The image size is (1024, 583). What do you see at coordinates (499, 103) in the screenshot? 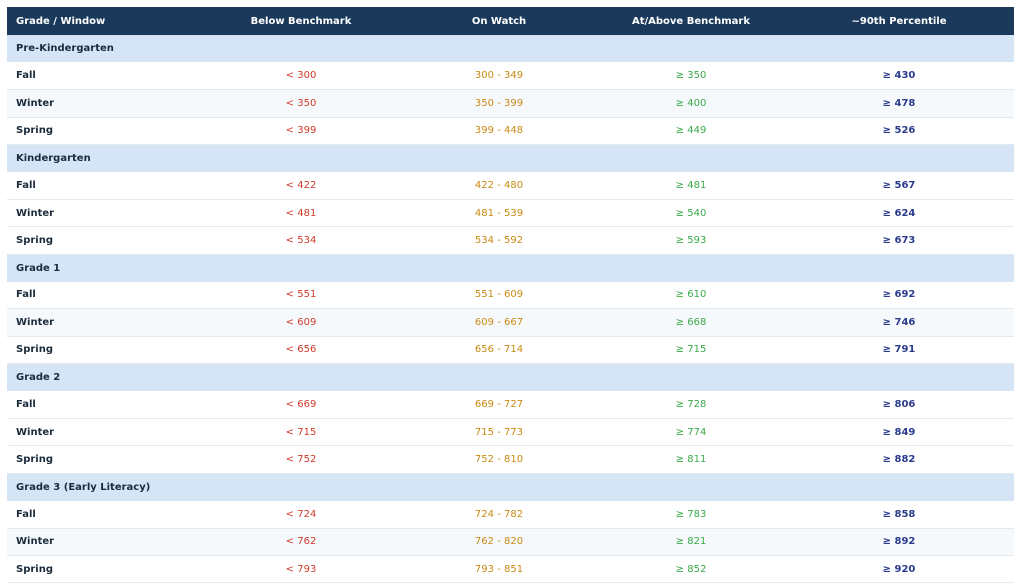
I see `on-watch-cell: 350 - 399` at bounding box center [499, 103].